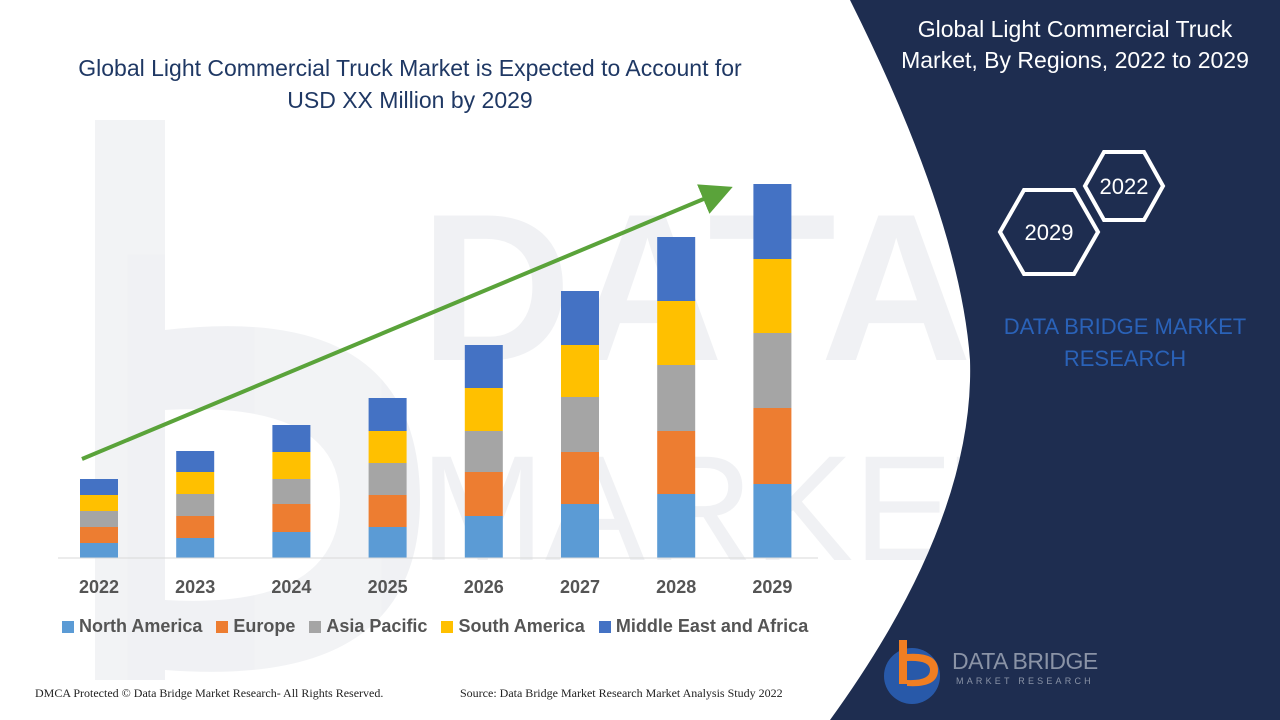  What do you see at coordinates (521, 626) in the screenshot?
I see `legend-label: South America` at bounding box center [521, 626].